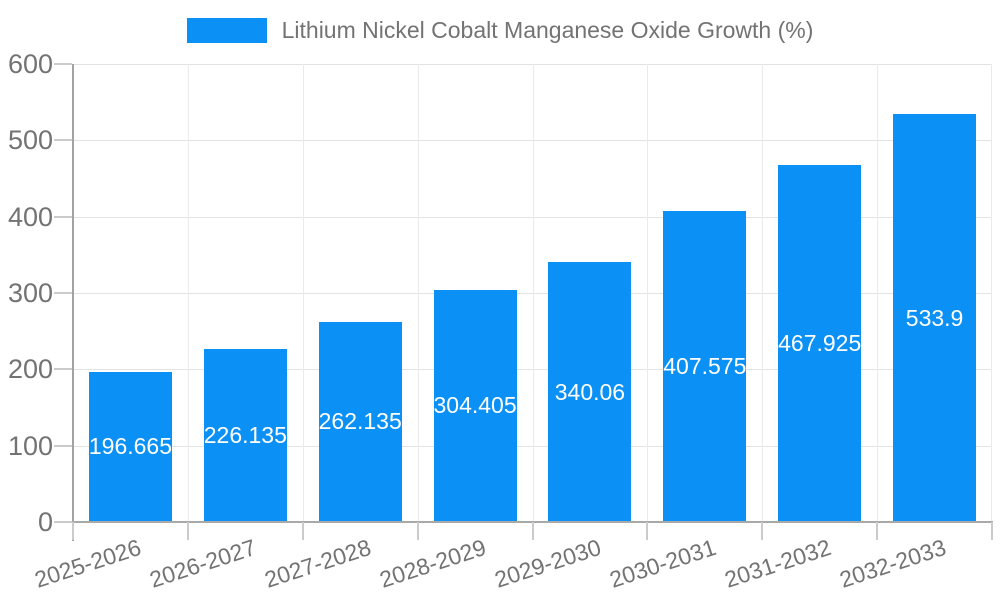 The height and width of the screenshot is (600, 1000). I want to click on y-tick-label: 400, so click(30, 216).